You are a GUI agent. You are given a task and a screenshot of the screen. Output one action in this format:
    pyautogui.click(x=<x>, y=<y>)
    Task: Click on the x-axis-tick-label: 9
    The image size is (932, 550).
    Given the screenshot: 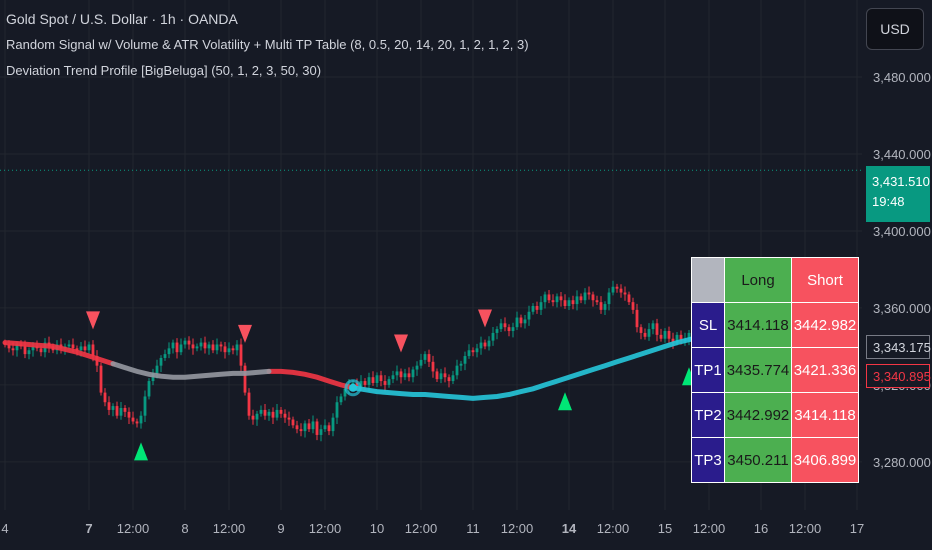 What is the action you would take?
    pyautogui.click(x=280, y=528)
    